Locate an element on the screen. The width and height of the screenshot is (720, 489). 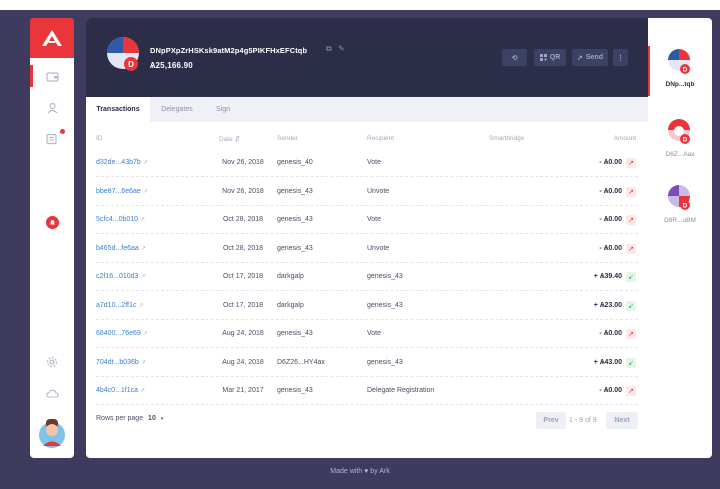
transaction-id-link: b465d...fe6aa ↗ is located at coordinates (121, 248).